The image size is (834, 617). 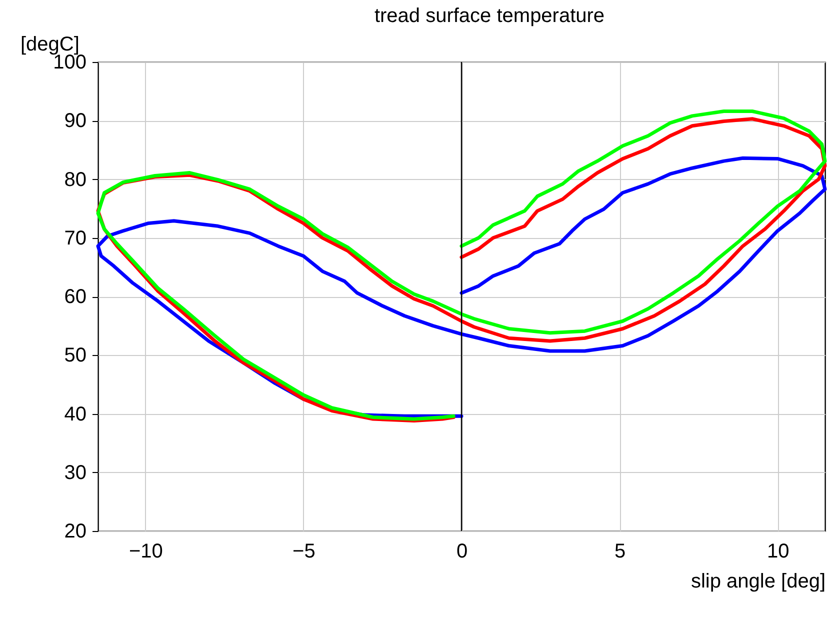 What do you see at coordinates (758, 581) in the screenshot?
I see `x-axis-title: slip angle [deg]` at bounding box center [758, 581].